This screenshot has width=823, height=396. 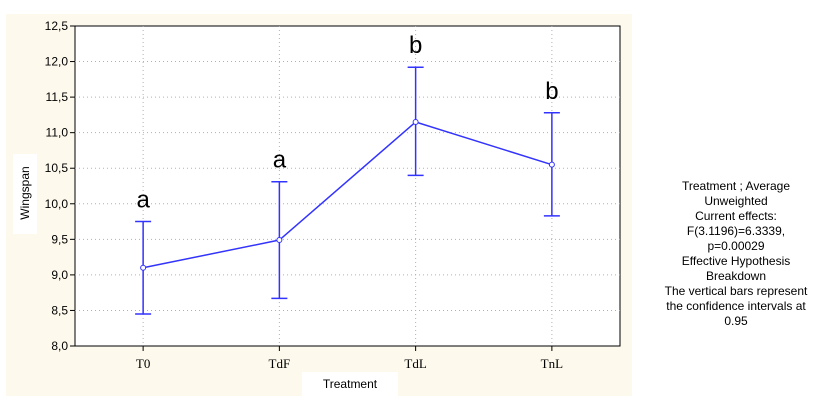 I want to click on statistics-note-line: Treatment ; Average, so click(x=736, y=186).